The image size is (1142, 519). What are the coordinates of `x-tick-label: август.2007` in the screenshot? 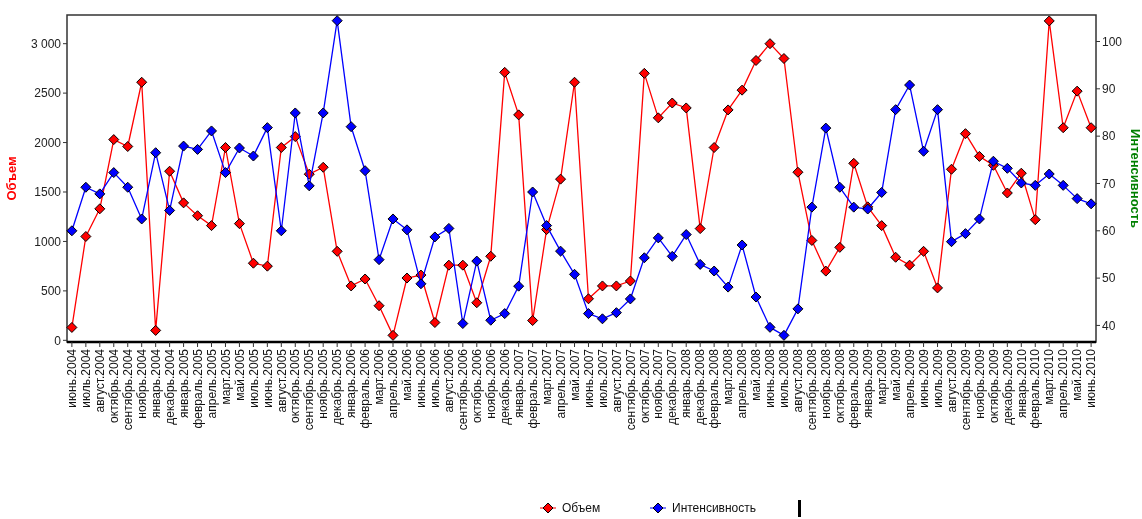 It's located at (616, 380).